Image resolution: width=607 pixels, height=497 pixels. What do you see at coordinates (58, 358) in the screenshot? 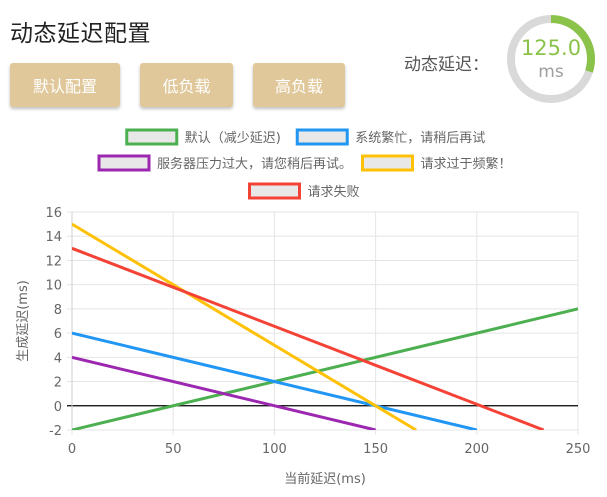
I see `y-tick-label: 4` at bounding box center [58, 358].